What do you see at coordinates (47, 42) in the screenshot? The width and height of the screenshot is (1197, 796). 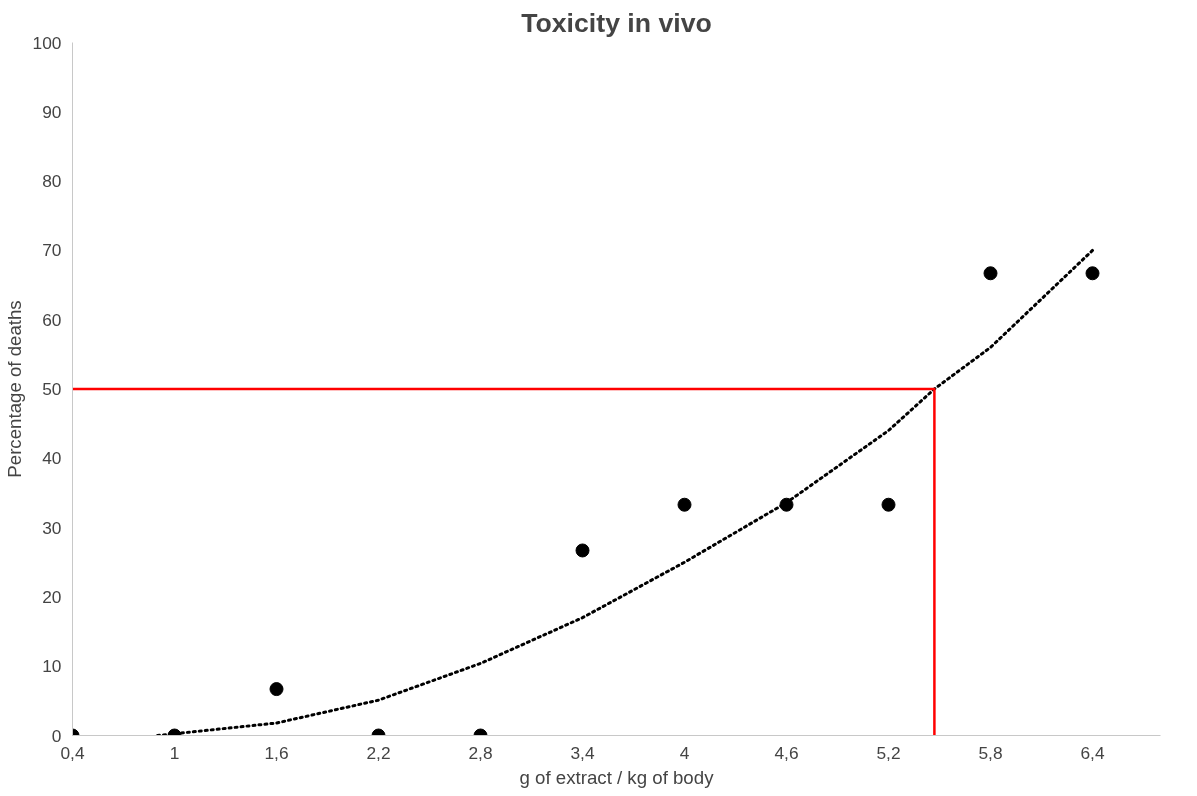 I see `y-tick-label: 100` at bounding box center [47, 42].